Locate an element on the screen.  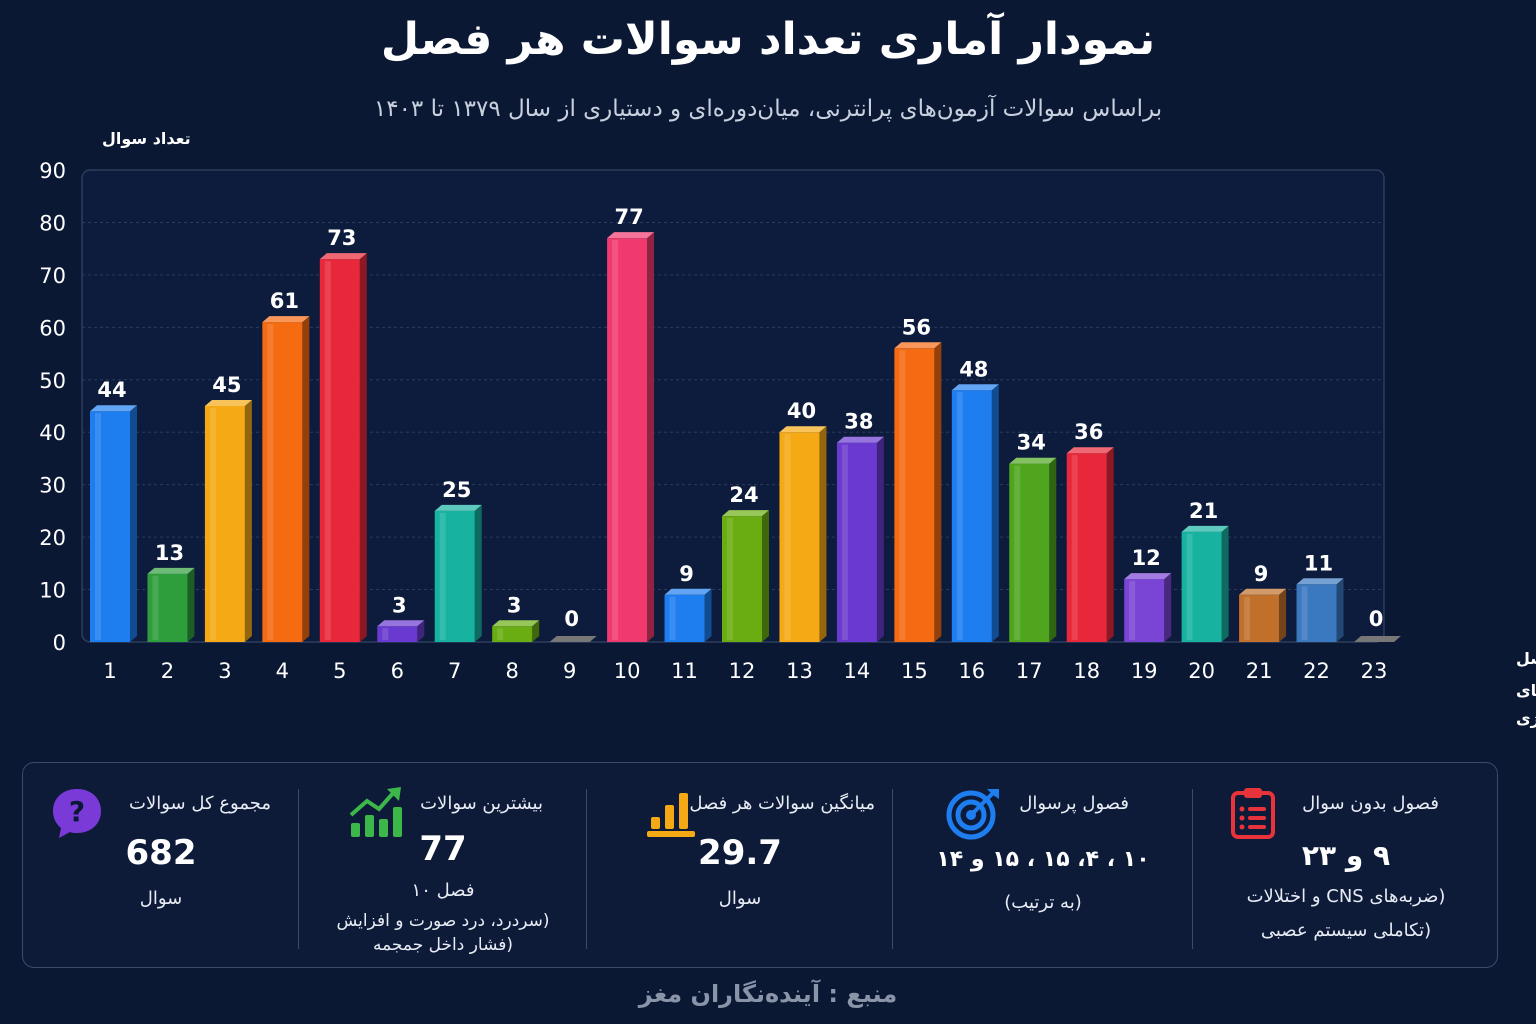
y-tick-label: 50 is located at coordinates (52, 381).